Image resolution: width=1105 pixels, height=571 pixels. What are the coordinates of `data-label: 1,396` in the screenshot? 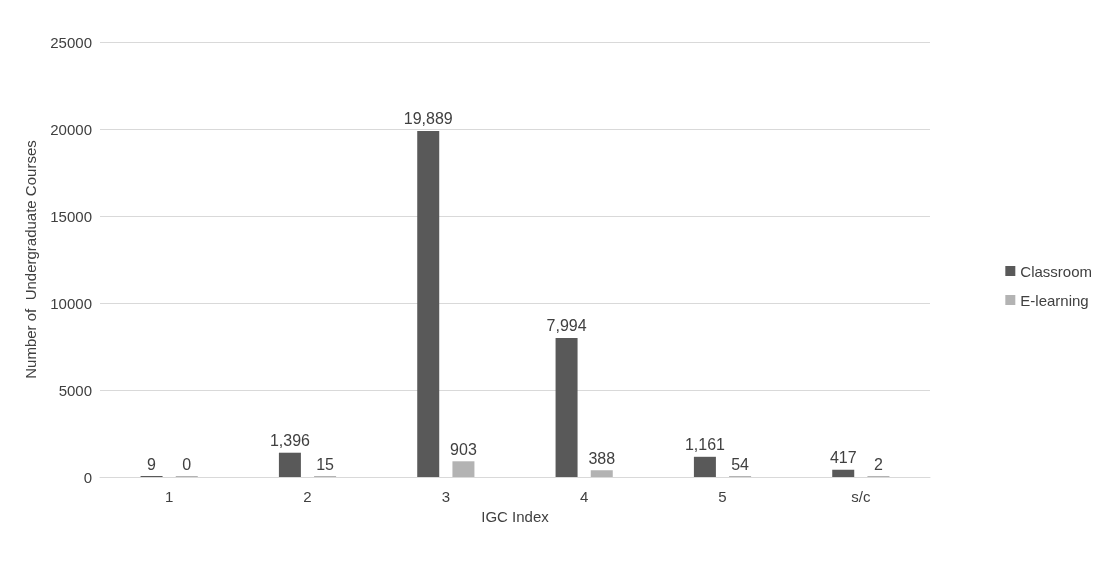 It's located at (290, 441).